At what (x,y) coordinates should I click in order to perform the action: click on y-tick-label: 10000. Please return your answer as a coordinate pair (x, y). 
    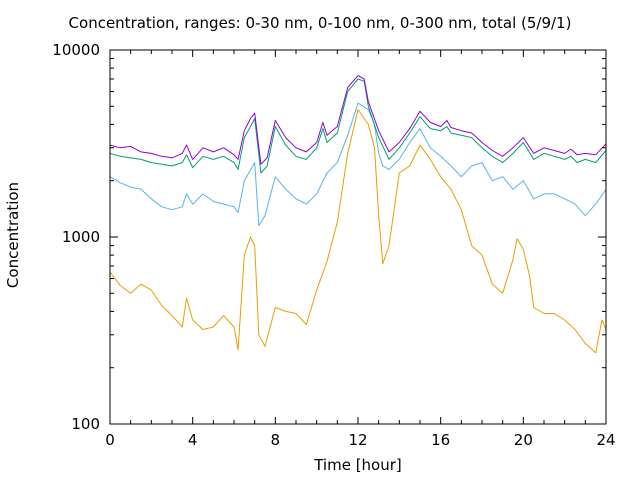
    Looking at the image, I should click on (76, 50).